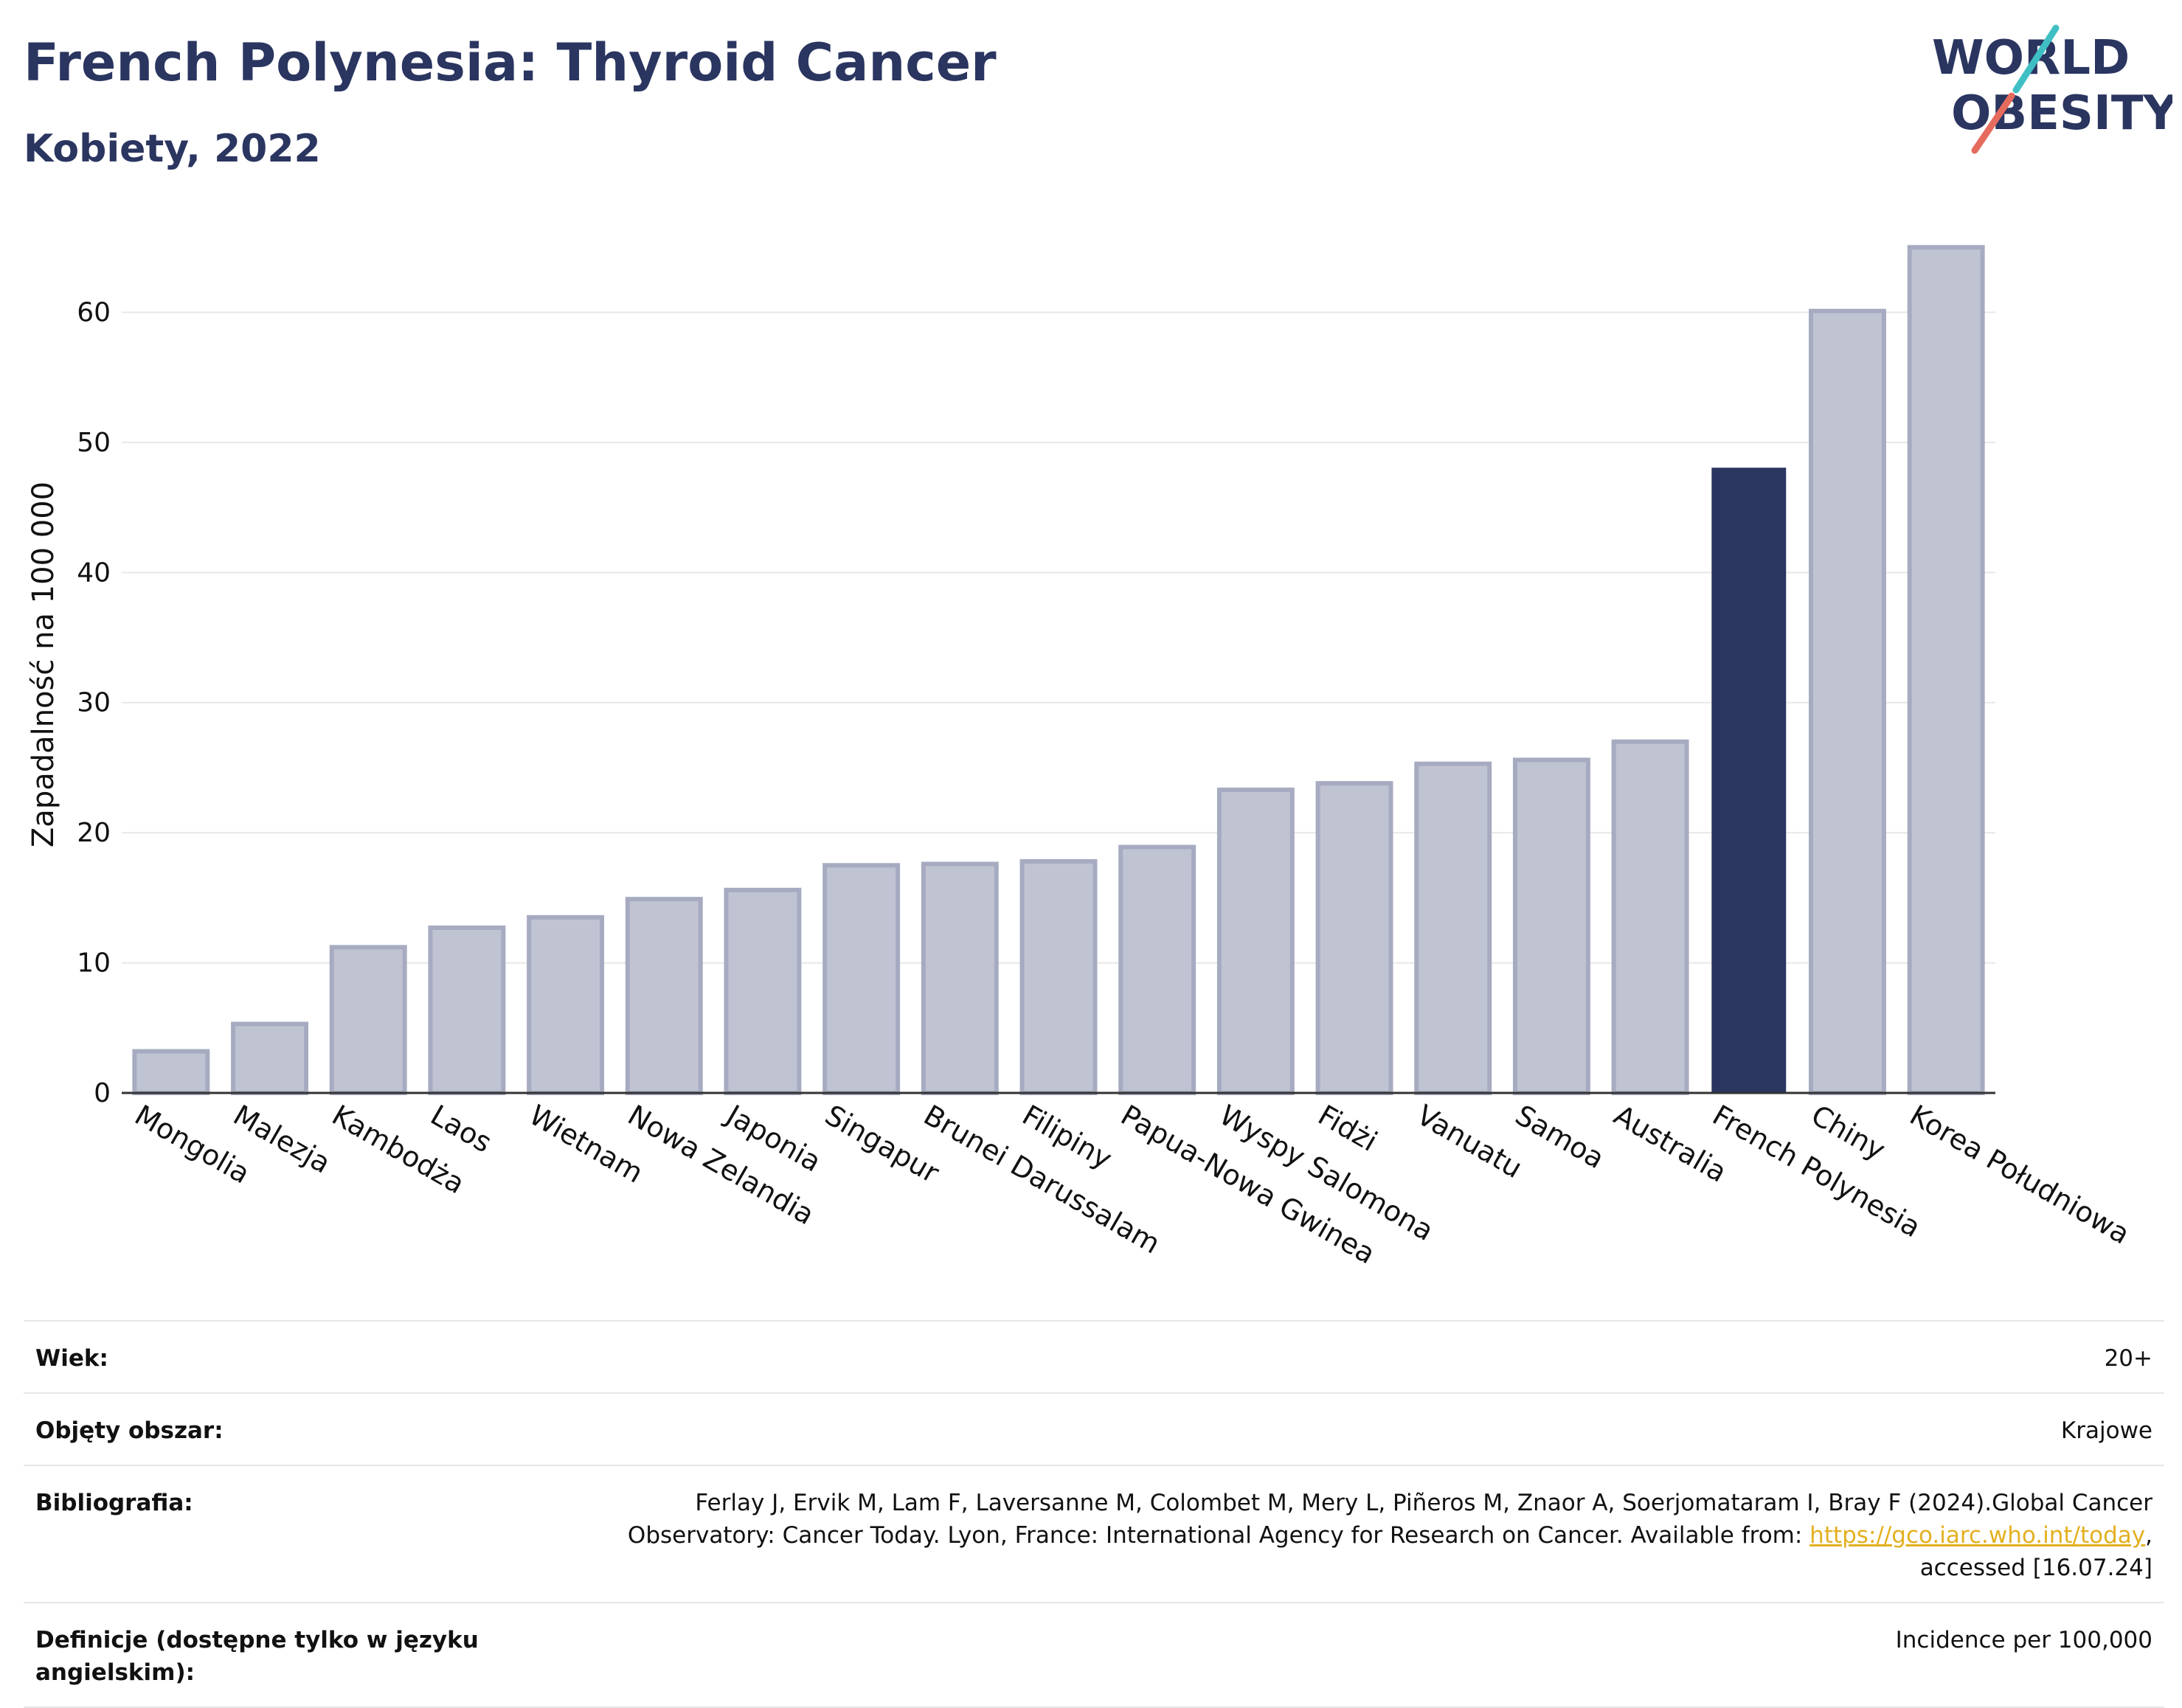  What do you see at coordinates (1094, 1430) in the screenshot?
I see `info-row-area: Objęty obszar: Krajowe` at bounding box center [1094, 1430].